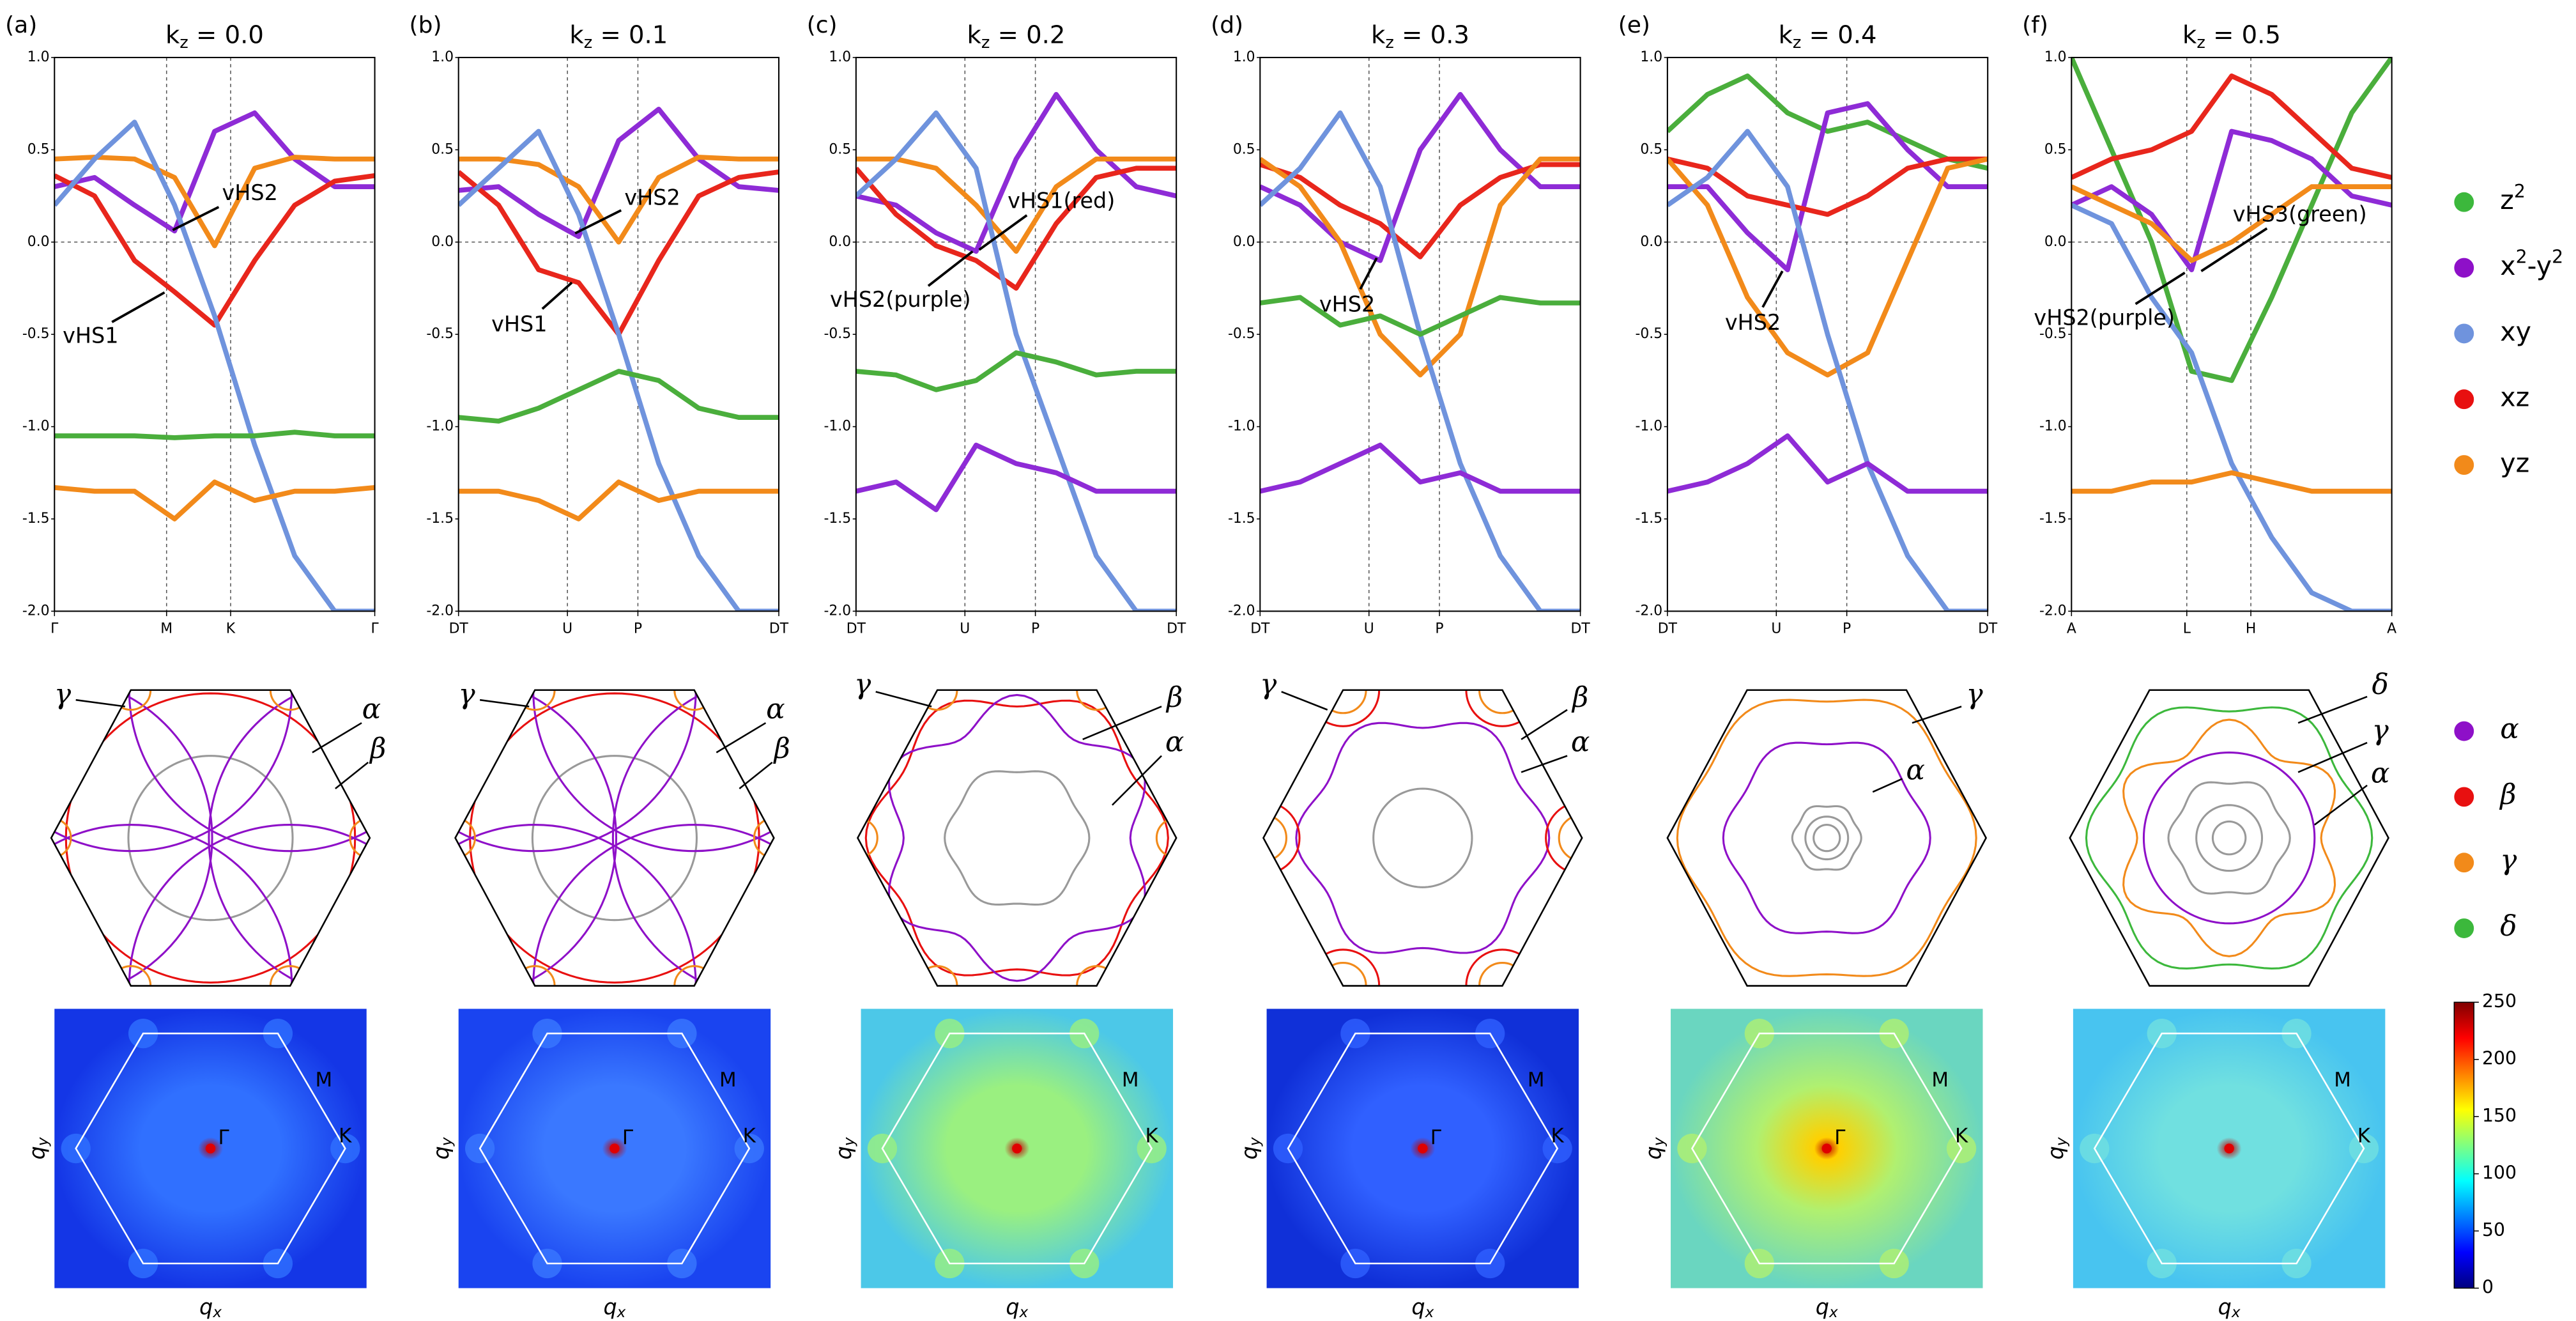 Image resolution: width=2576 pixels, height=1321 pixels. Describe the element at coordinates (2300, 213) in the screenshot. I see `annotation: vHS3(green)` at that location.